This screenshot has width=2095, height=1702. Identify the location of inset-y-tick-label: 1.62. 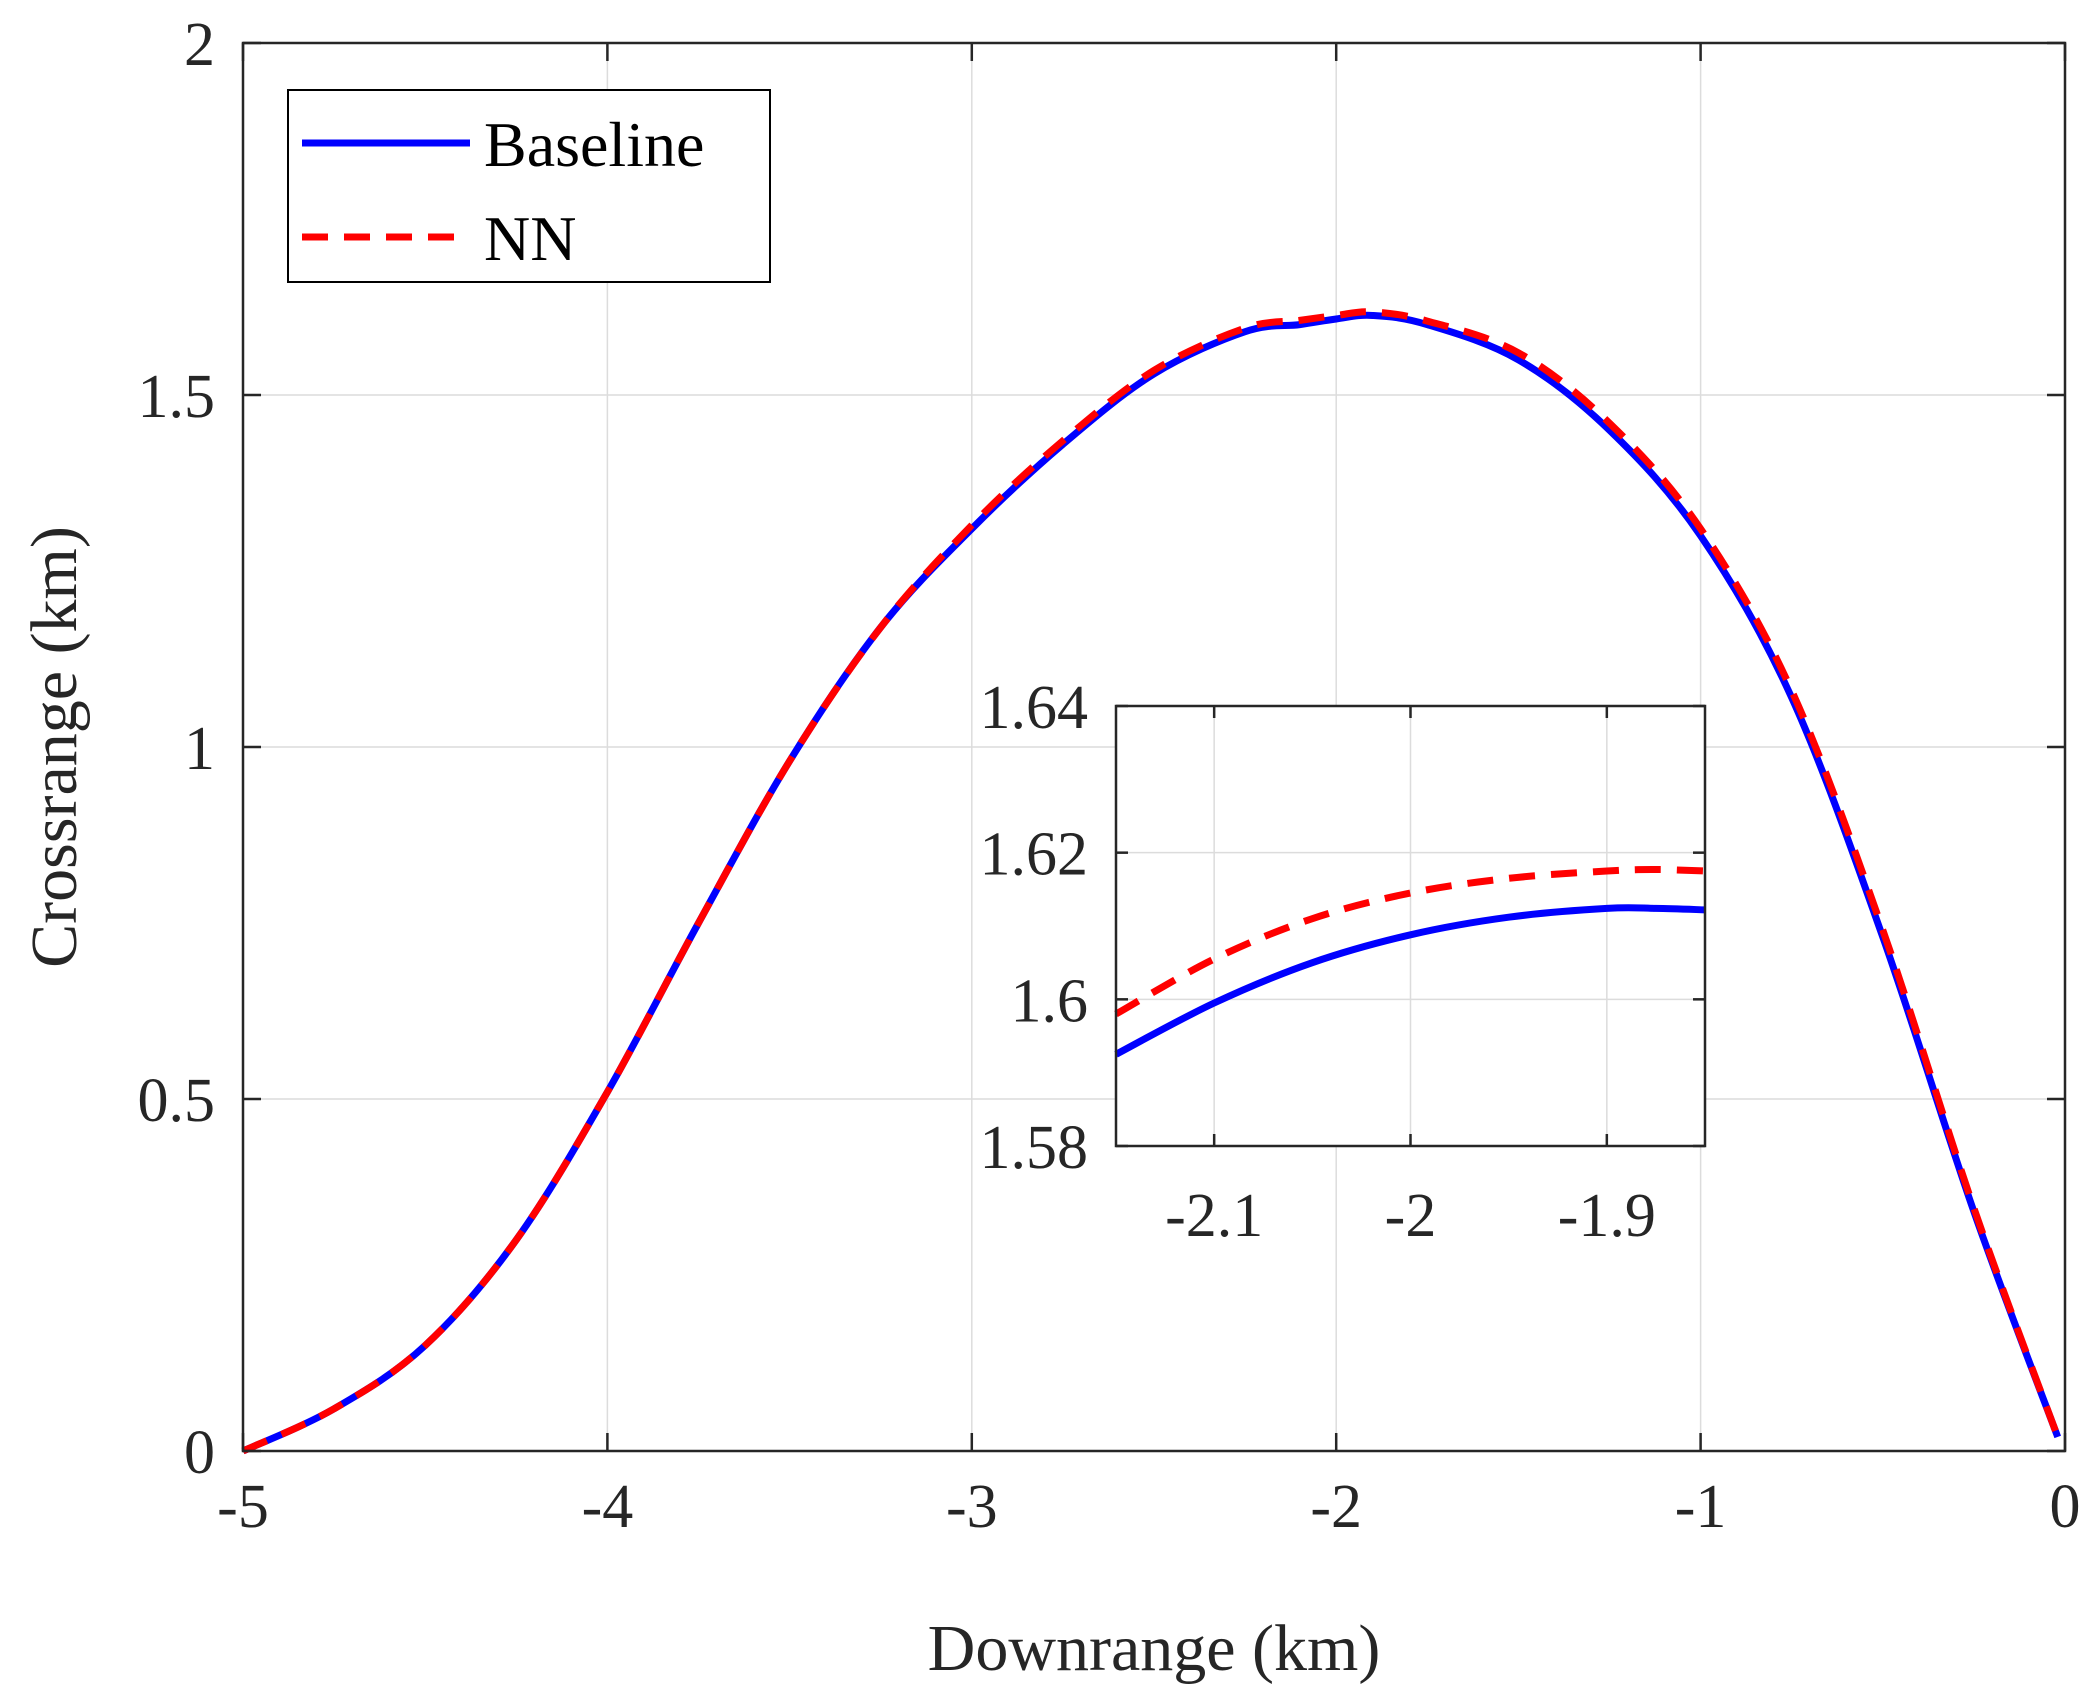
(1034, 855).